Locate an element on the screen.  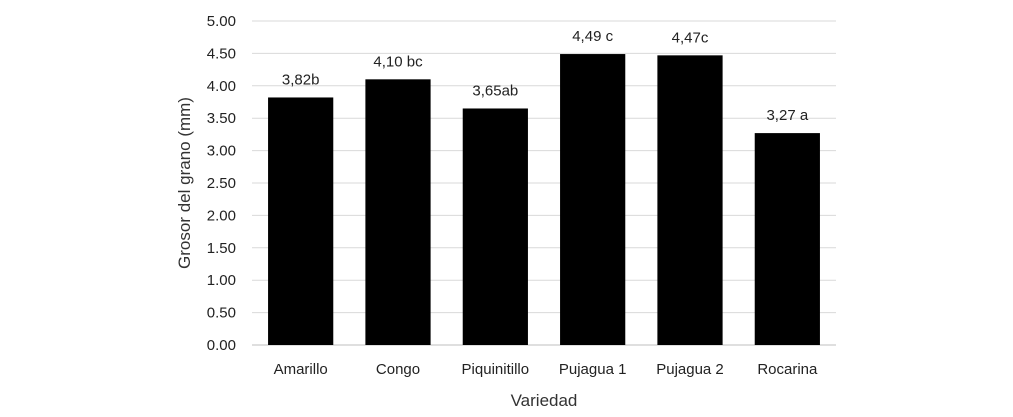
y-tick-label: 4.00 is located at coordinates (221, 86).